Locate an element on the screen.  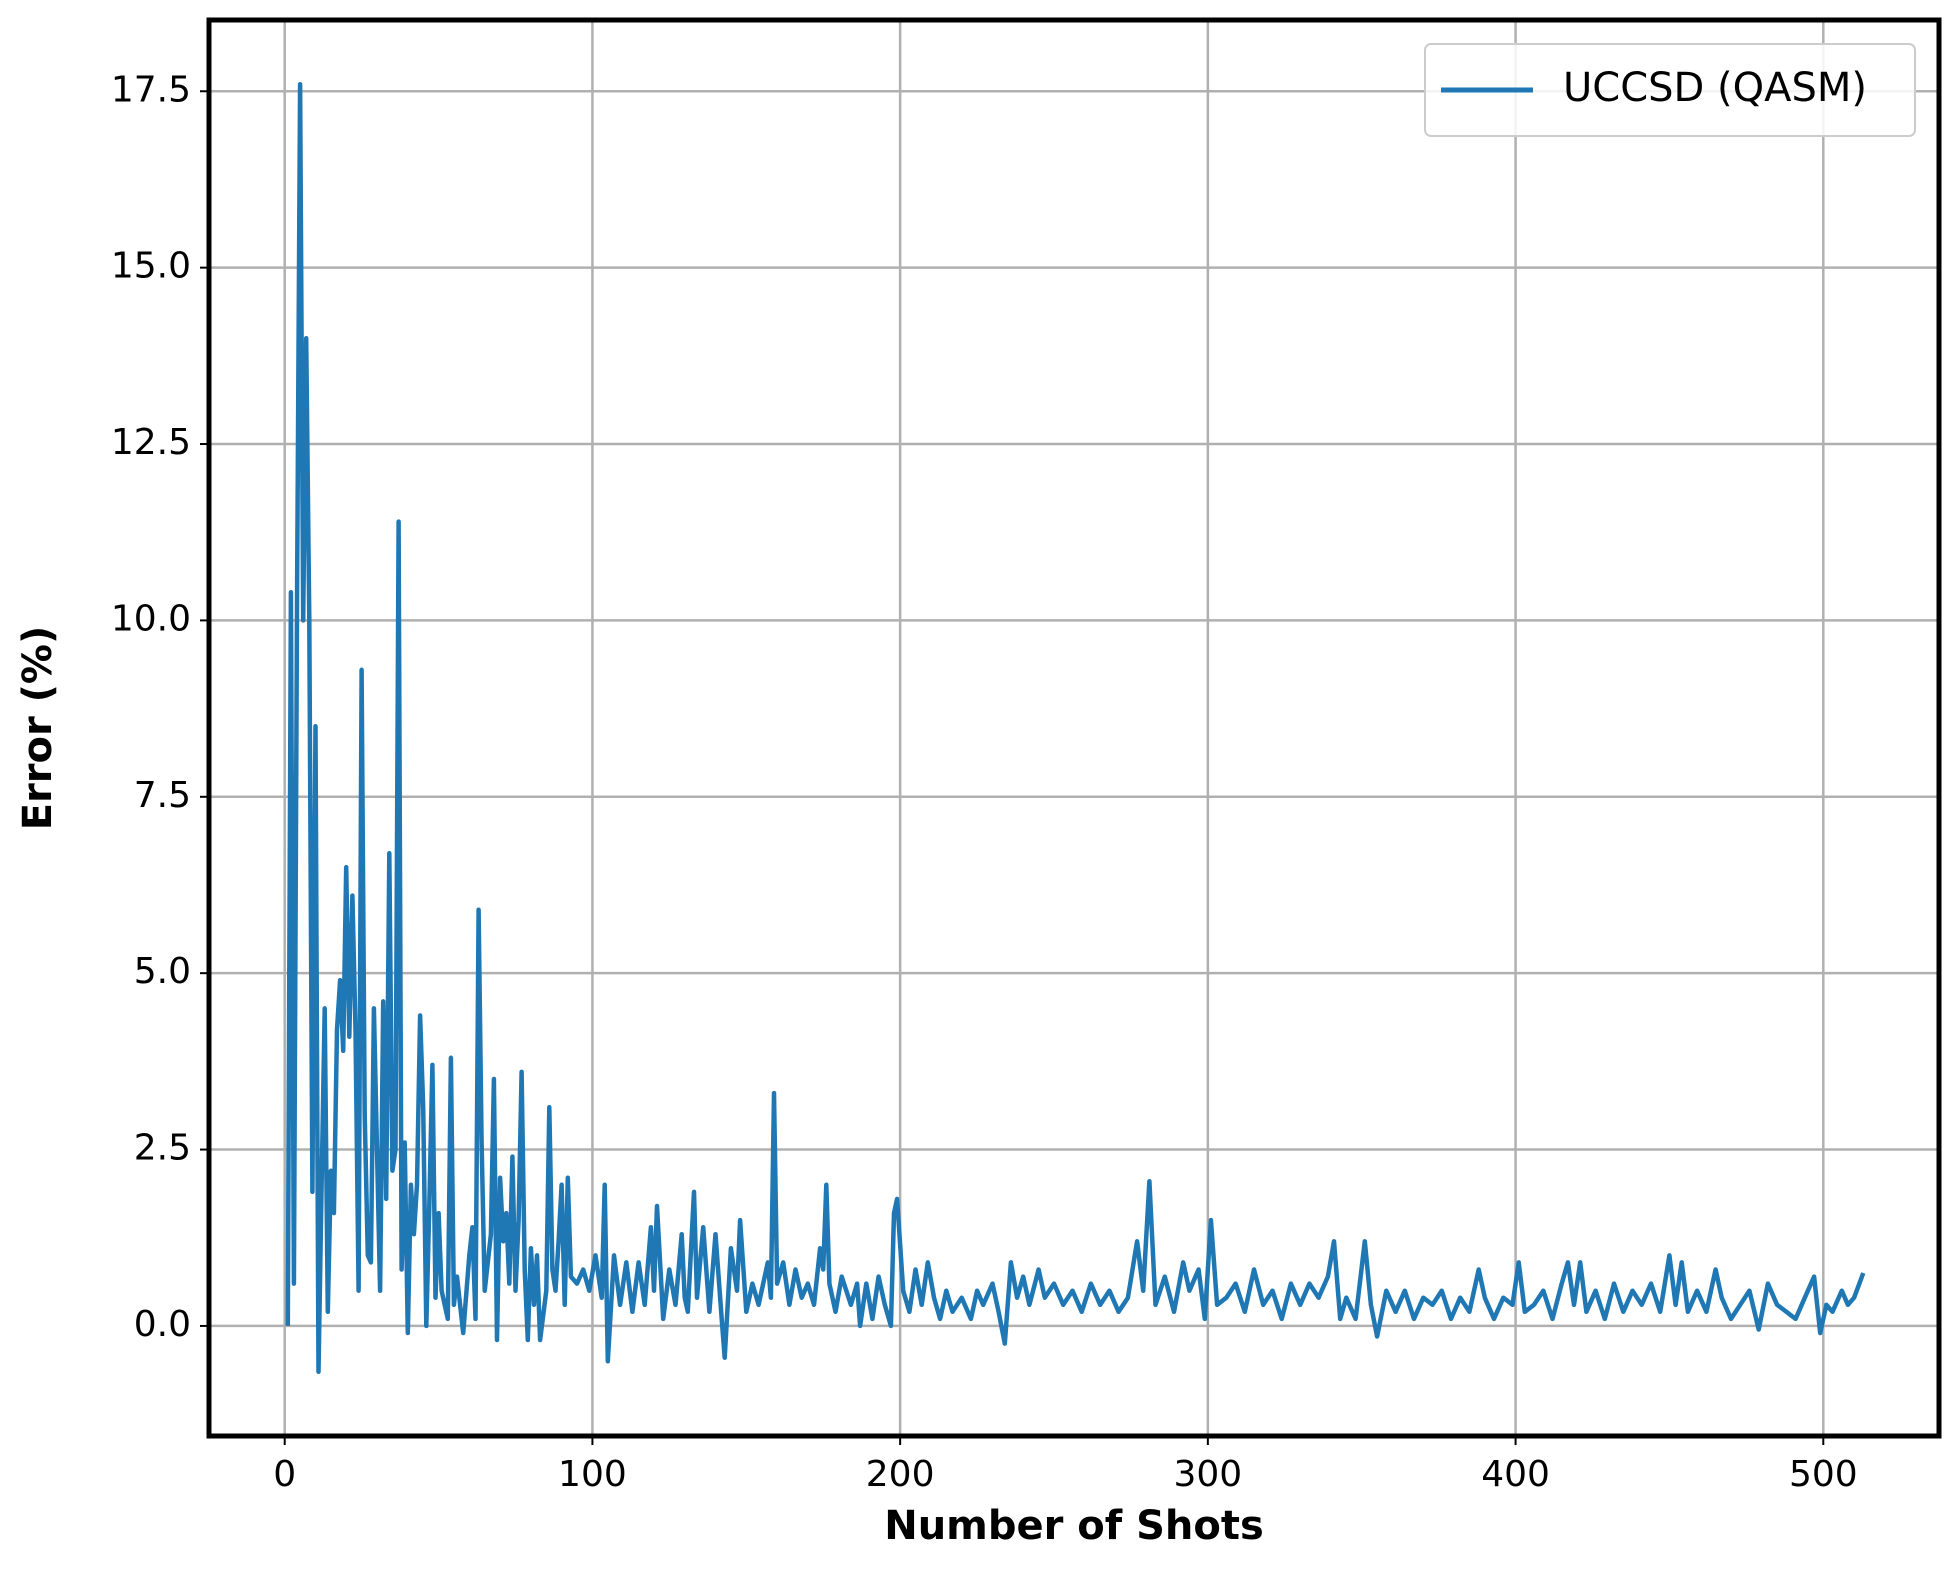
x-tick-label: 0 is located at coordinates (284, 1474).